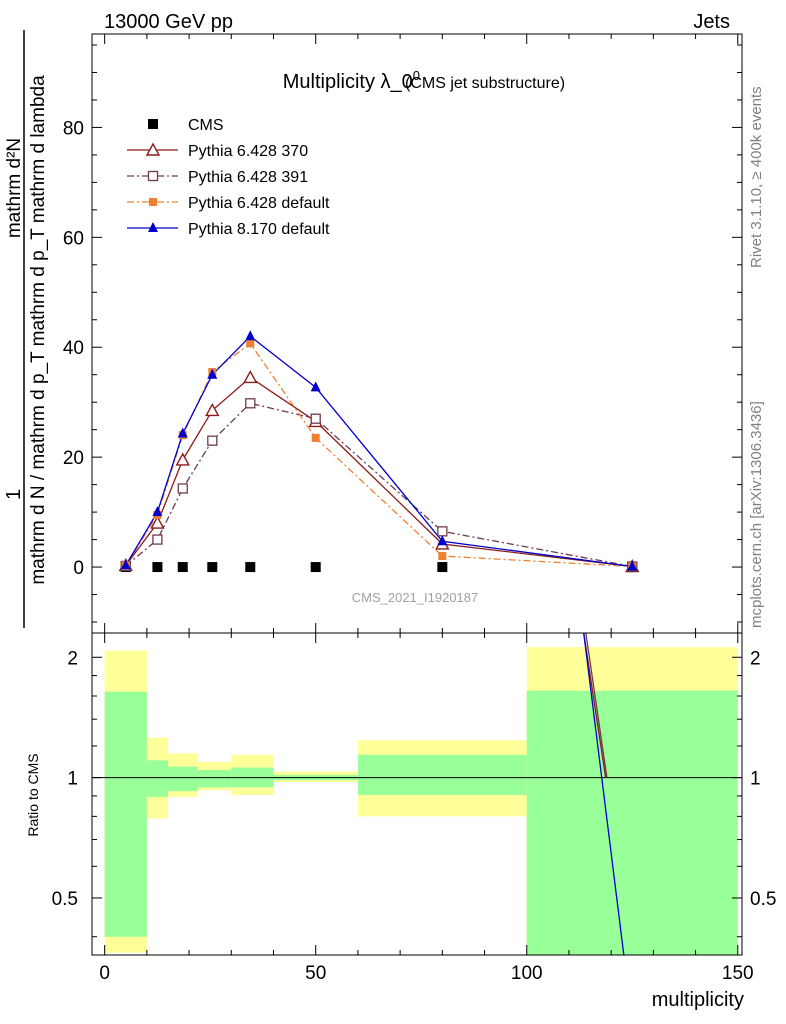 This screenshot has height=1024, width=786. I want to click on ratio-ytick-label-left-0: 0.5, so click(65, 899).